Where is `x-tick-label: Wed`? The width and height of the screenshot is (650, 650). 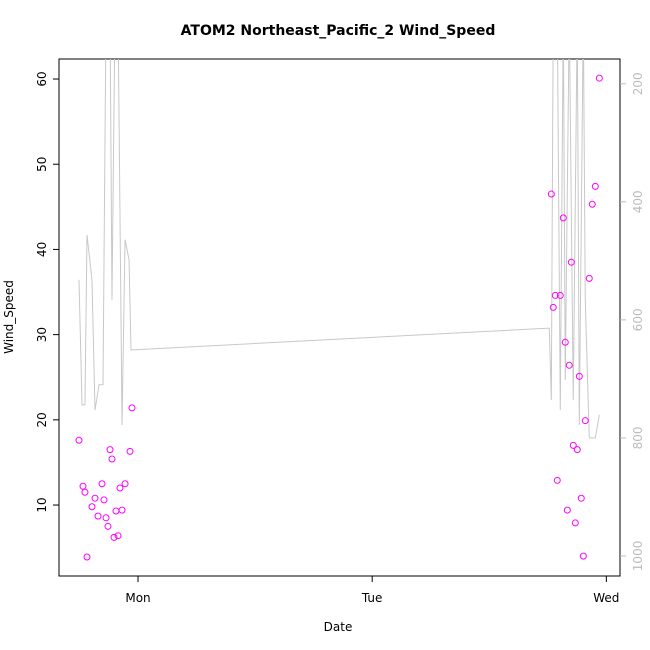 x-tick-label: Wed is located at coordinates (606, 598).